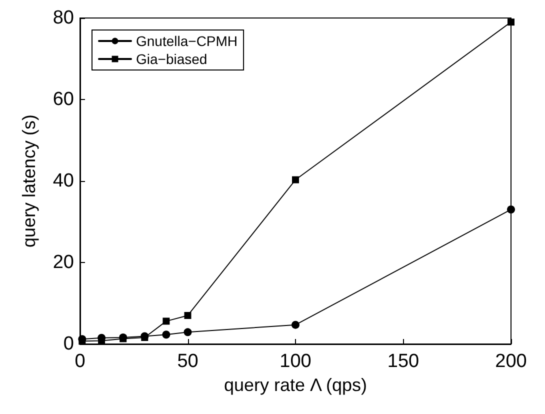 This screenshot has width=545, height=414. What do you see at coordinates (296, 384) in the screenshot?
I see `x-axis-title: query rate Λ (qps)` at bounding box center [296, 384].